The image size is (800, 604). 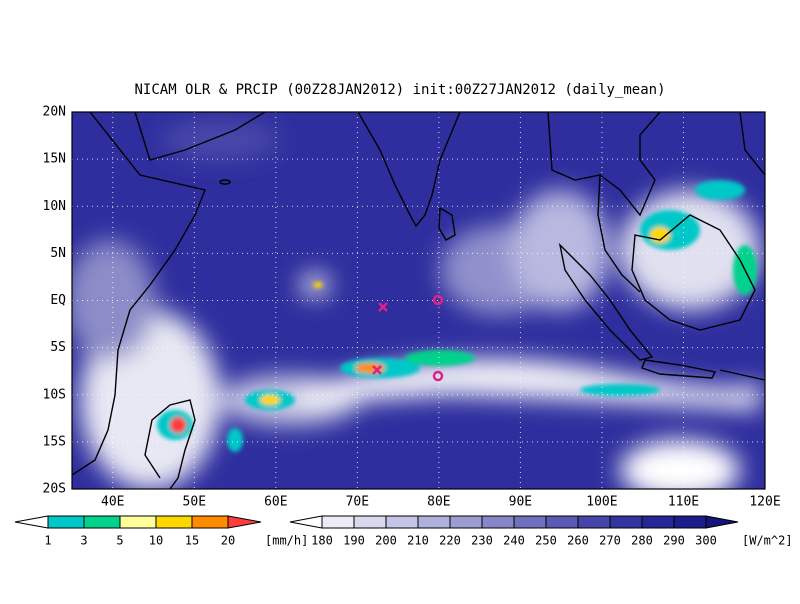 I want to click on lon-label: 100E, so click(x=601, y=502).